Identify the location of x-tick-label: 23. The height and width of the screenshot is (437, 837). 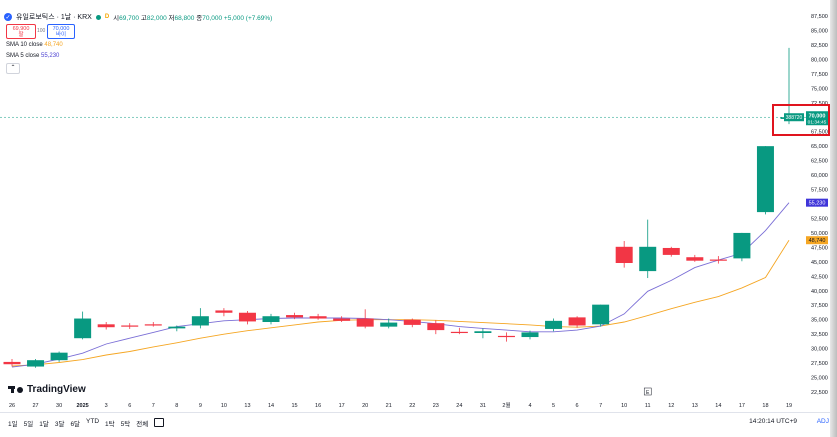
(436, 406).